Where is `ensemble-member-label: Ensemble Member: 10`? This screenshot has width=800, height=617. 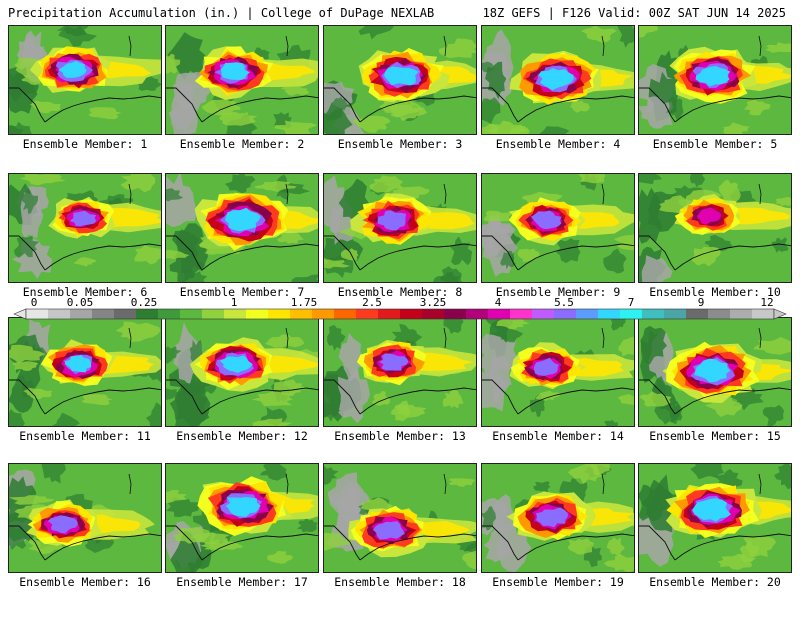 ensemble-member-label: Ensemble Member: 10 is located at coordinates (715, 292).